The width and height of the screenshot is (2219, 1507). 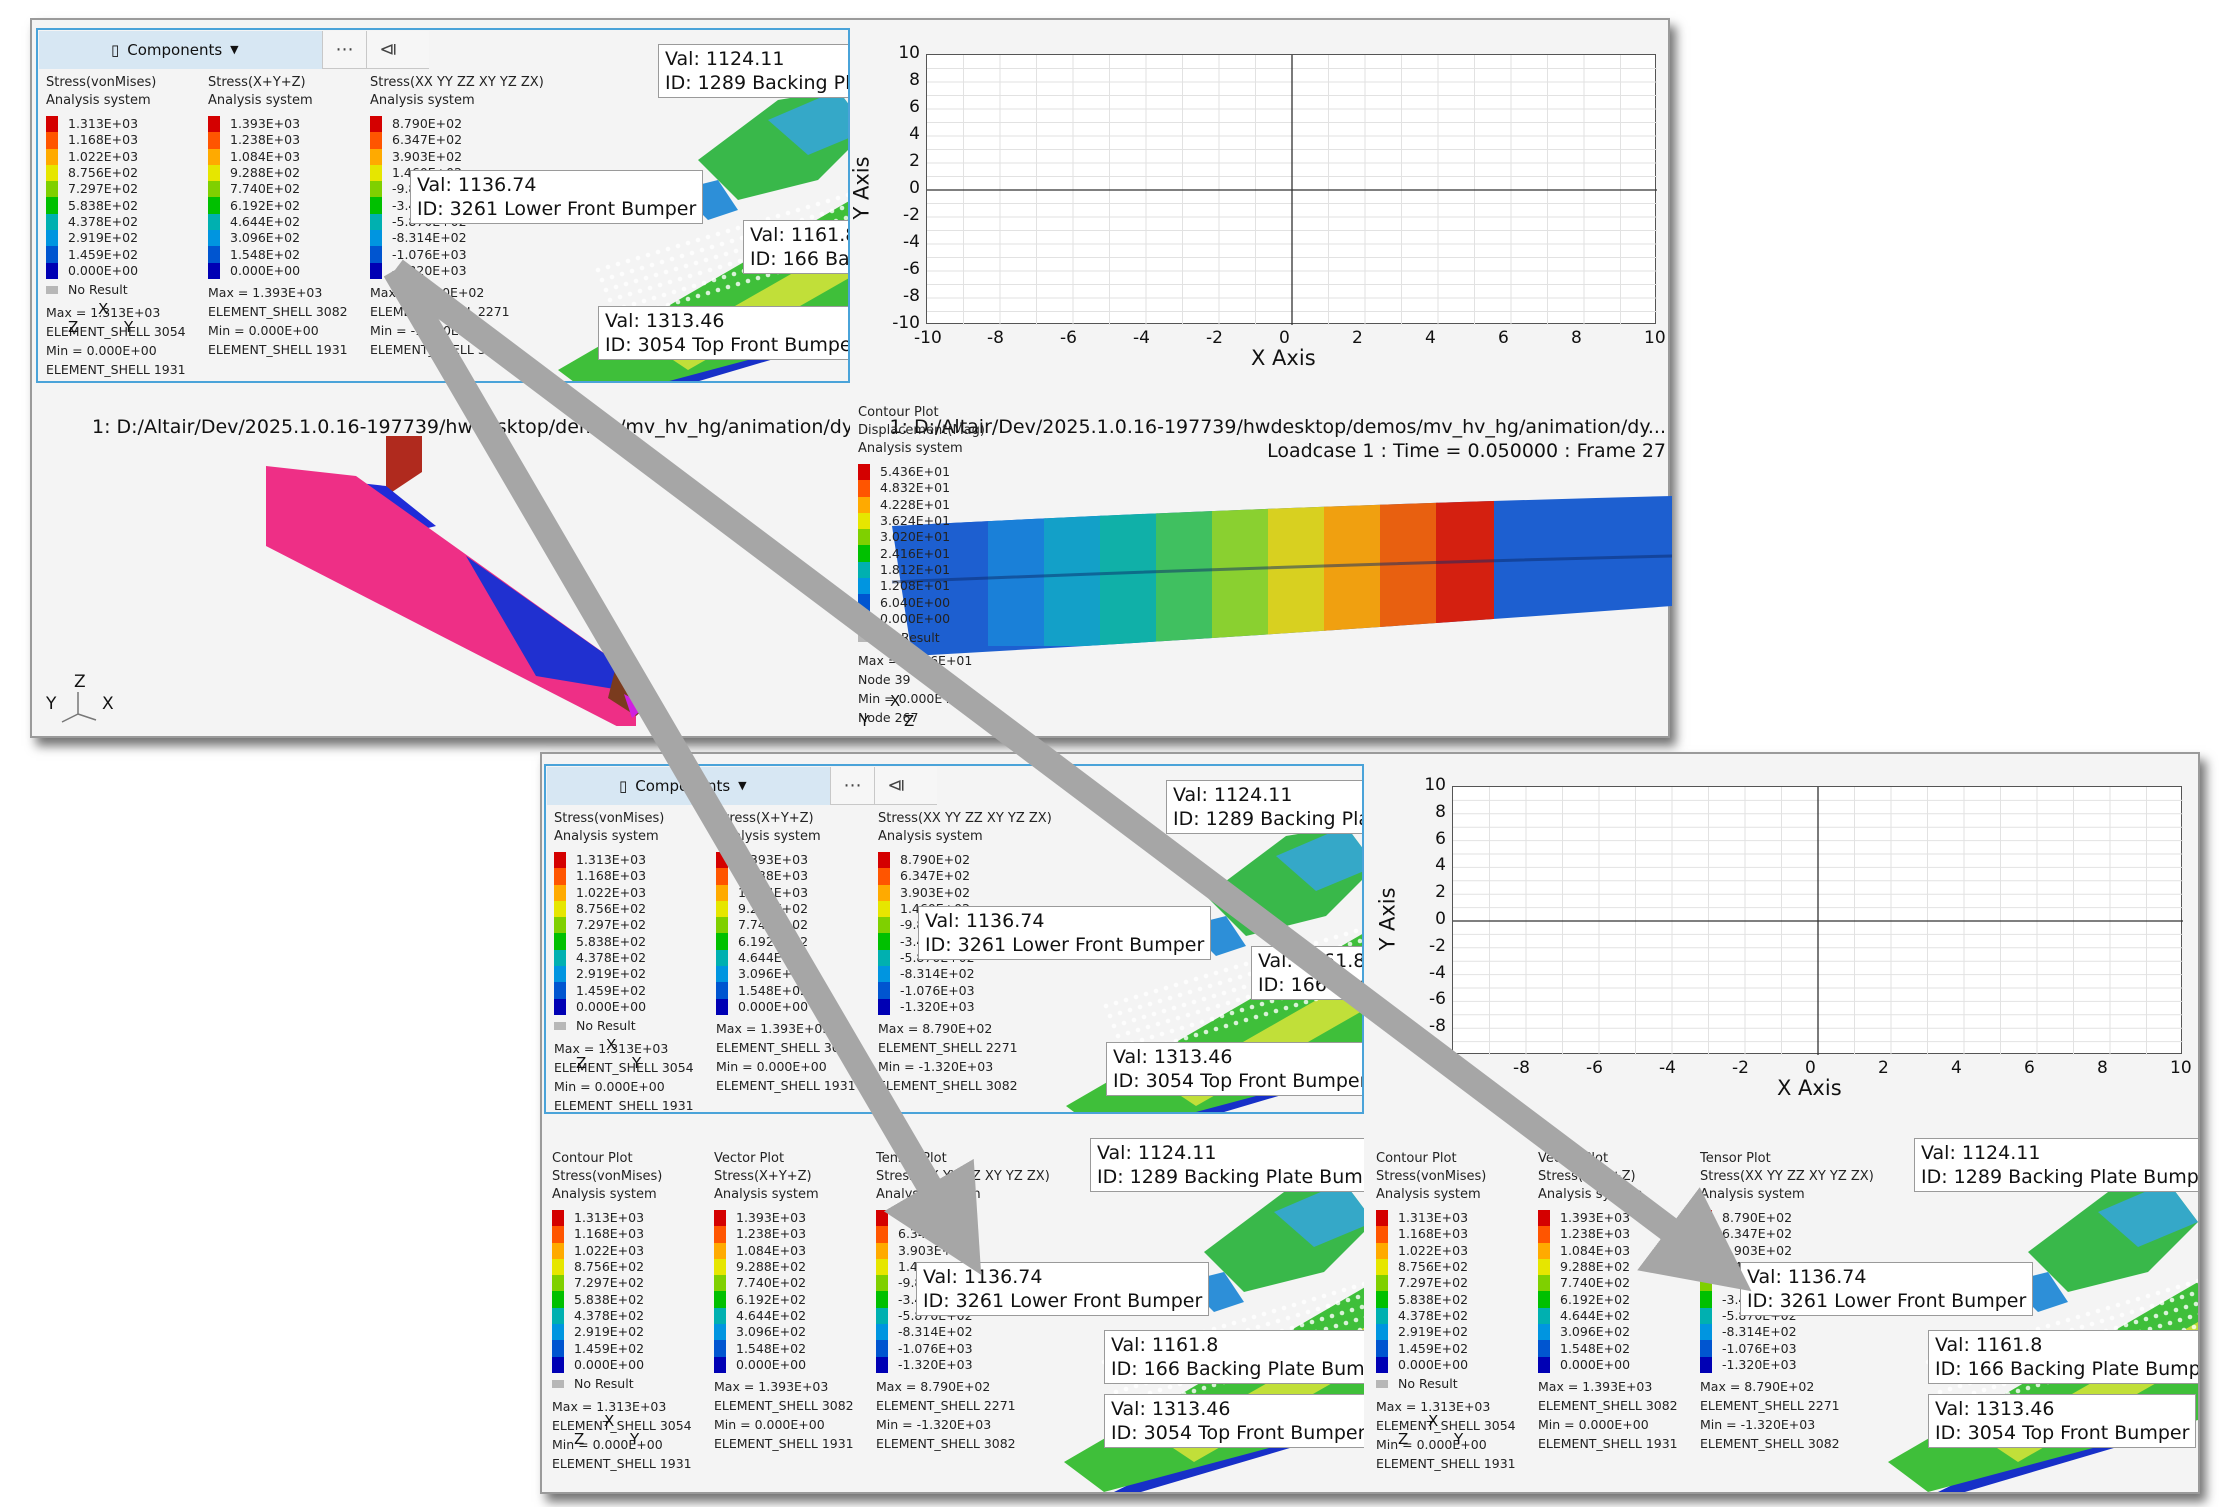 What do you see at coordinates (786, 974) in the screenshot?
I see `legend-entry: 3.096E+02` at bounding box center [786, 974].